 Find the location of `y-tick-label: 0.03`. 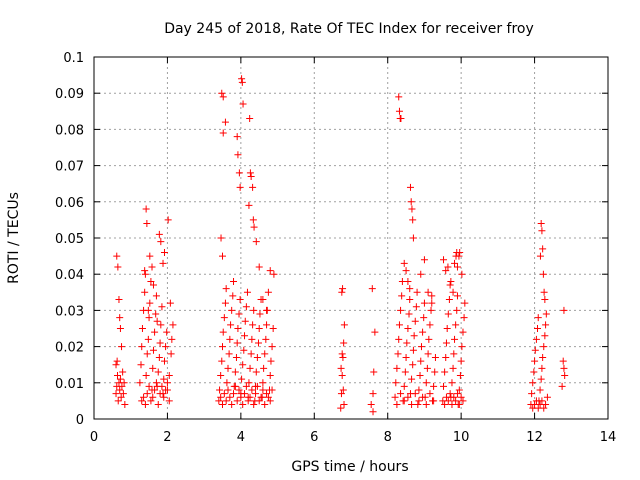

y-tick-label: 0.03 is located at coordinates (69, 311).